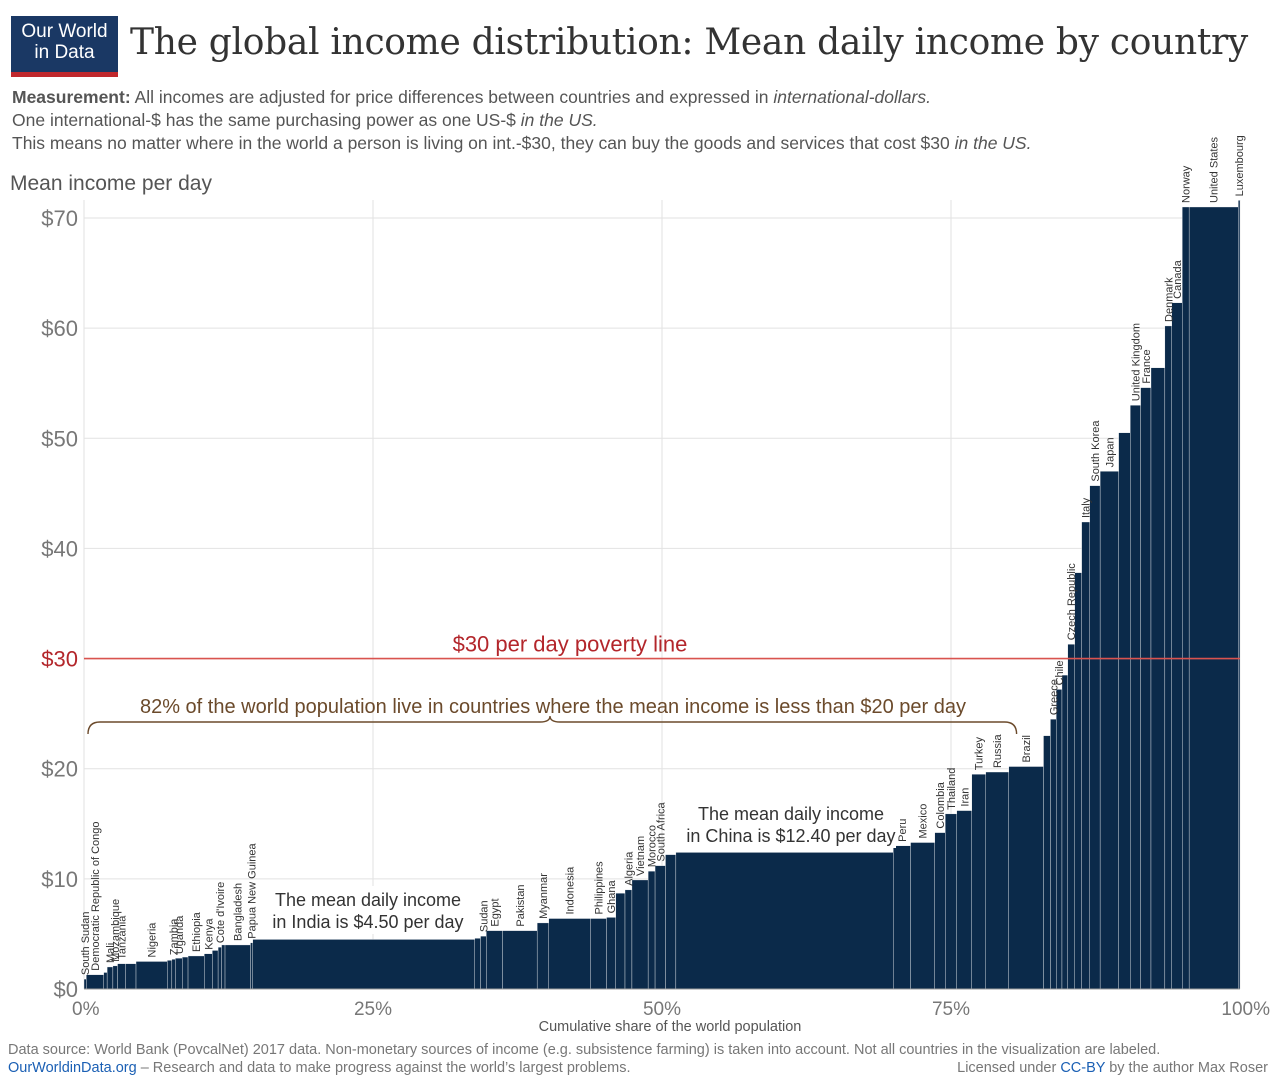 The width and height of the screenshot is (1280, 1084). Describe the element at coordinates (980, 754) in the screenshot. I see `country-label: Turkey` at that location.